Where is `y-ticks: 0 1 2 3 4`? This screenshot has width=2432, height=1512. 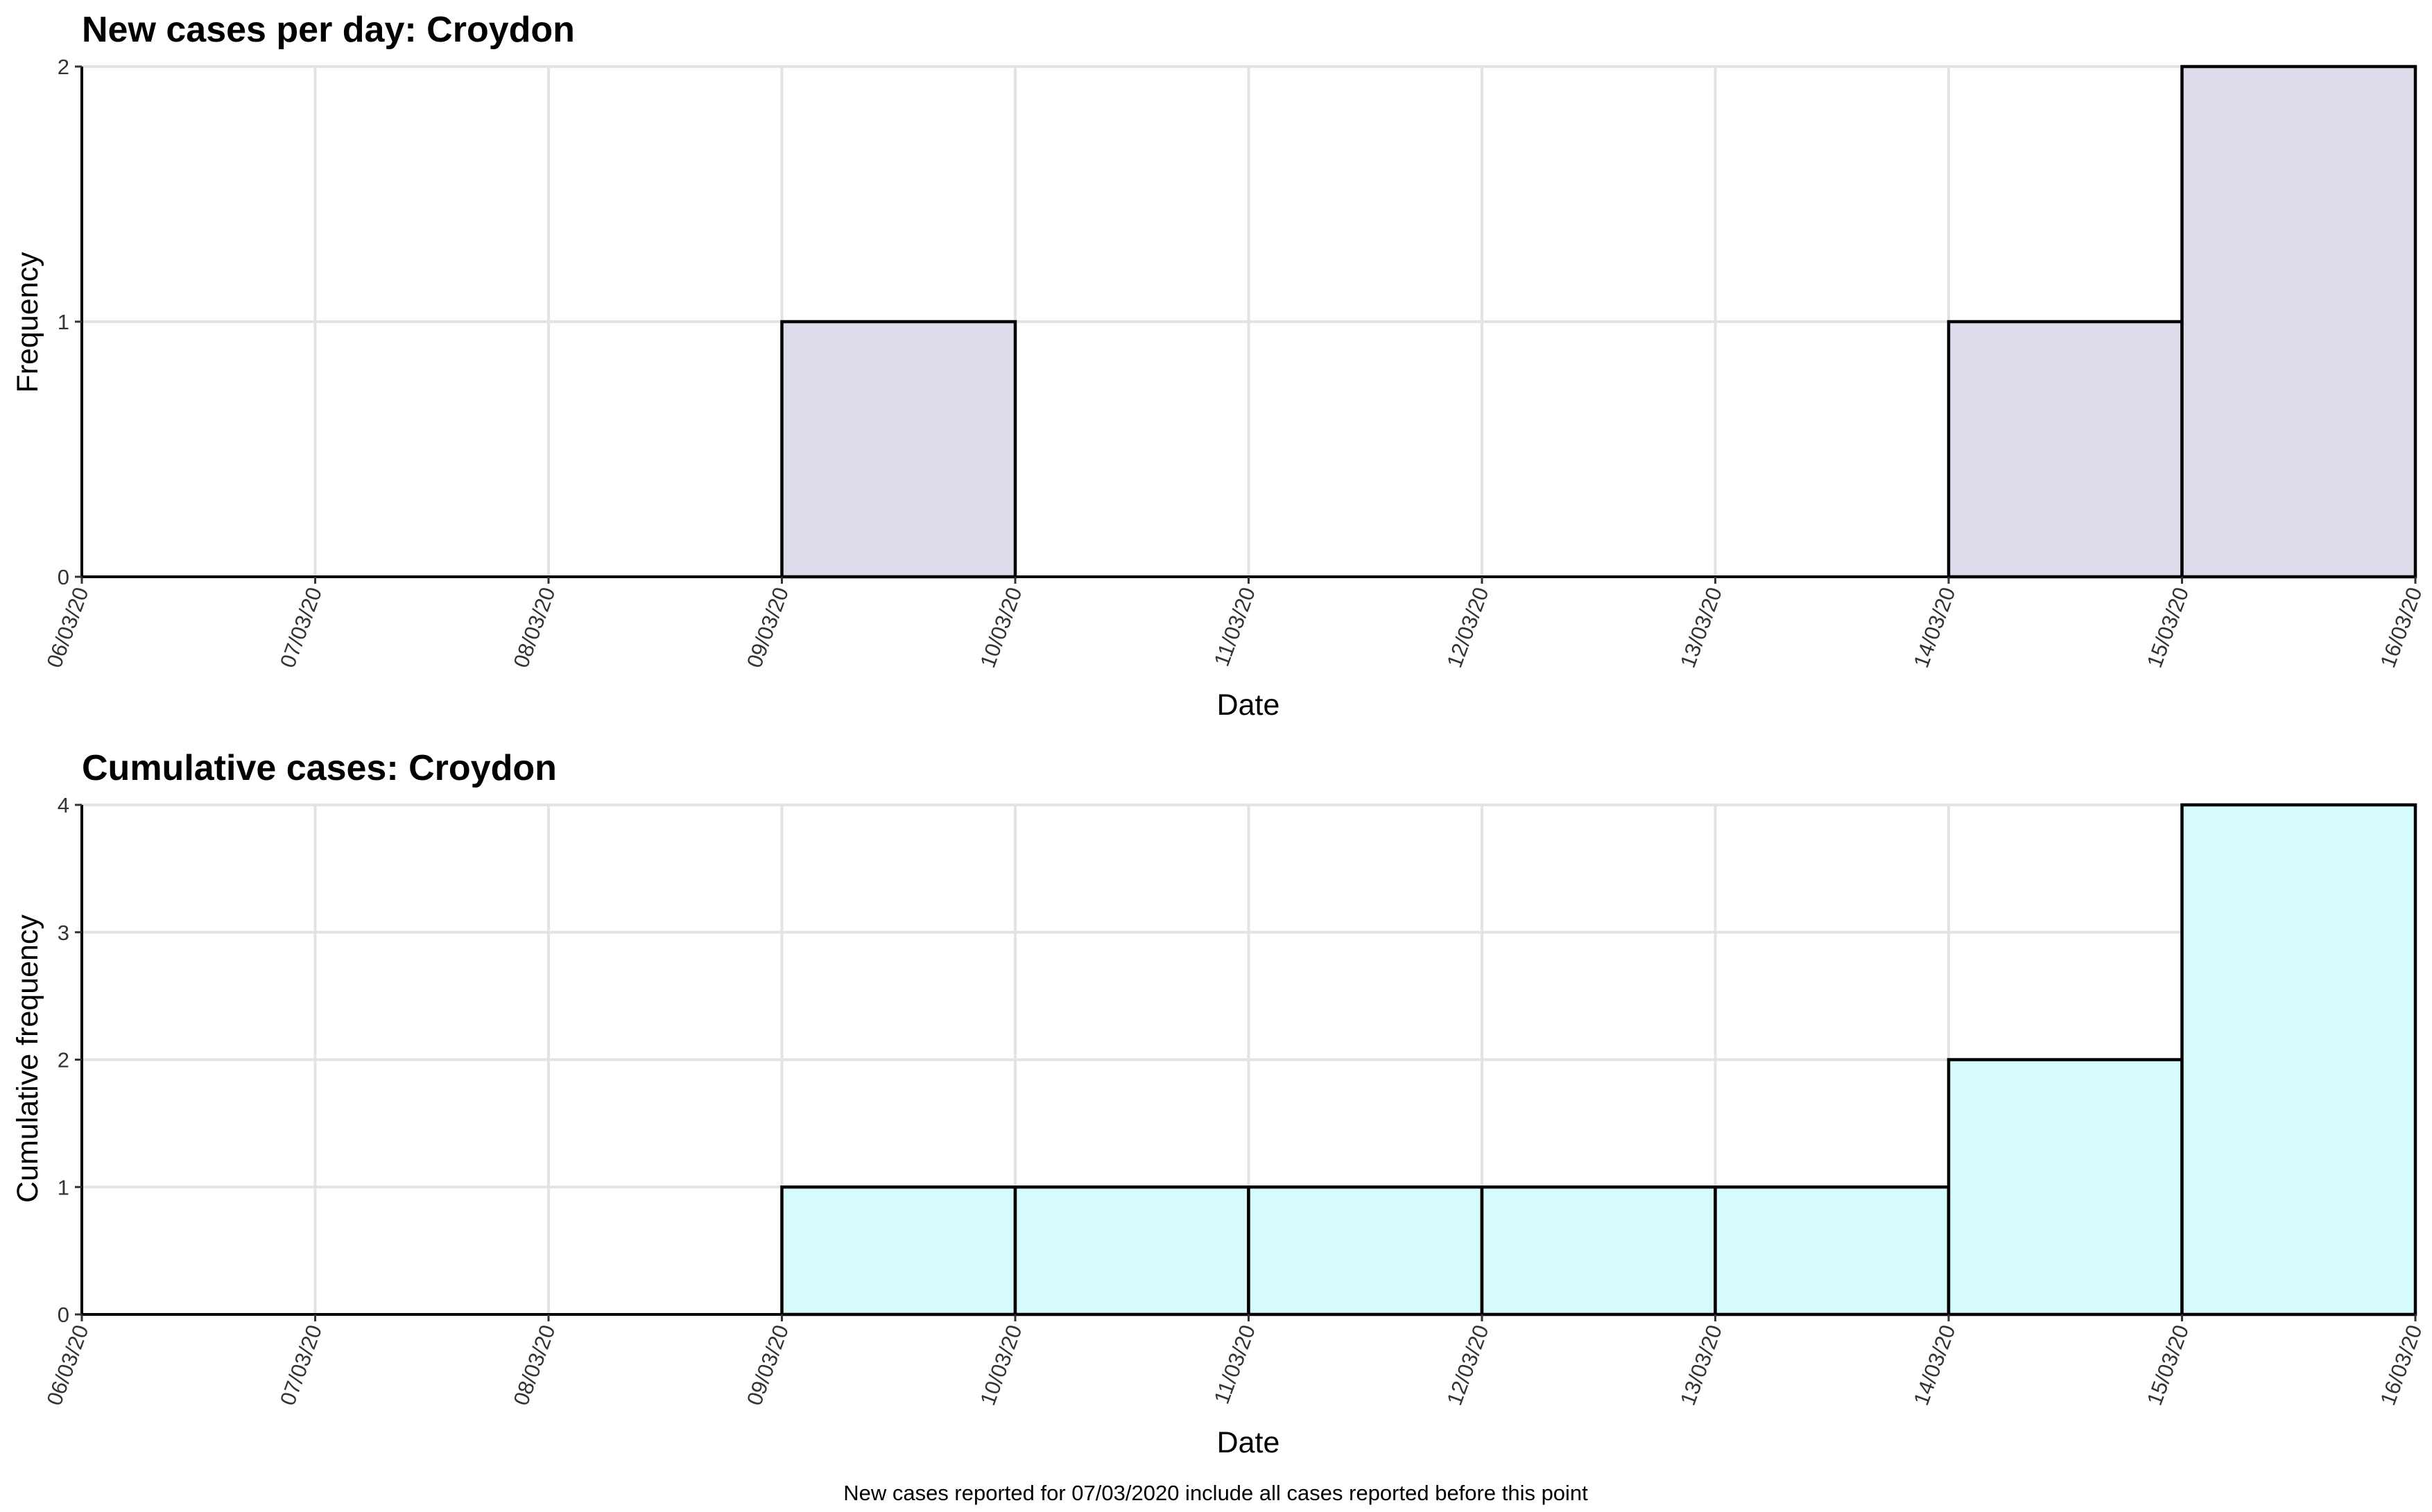
y-ticks: 0 1 2 3 4 is located at coordinates (70, 1060).